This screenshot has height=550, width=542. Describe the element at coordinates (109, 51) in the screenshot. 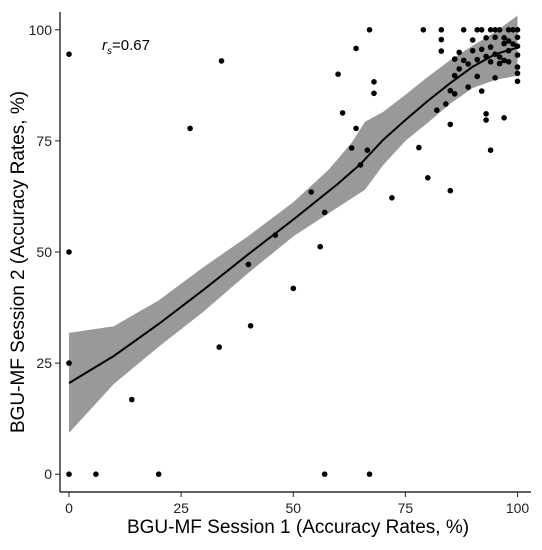

I see `correlation-subscript: s` at that location.